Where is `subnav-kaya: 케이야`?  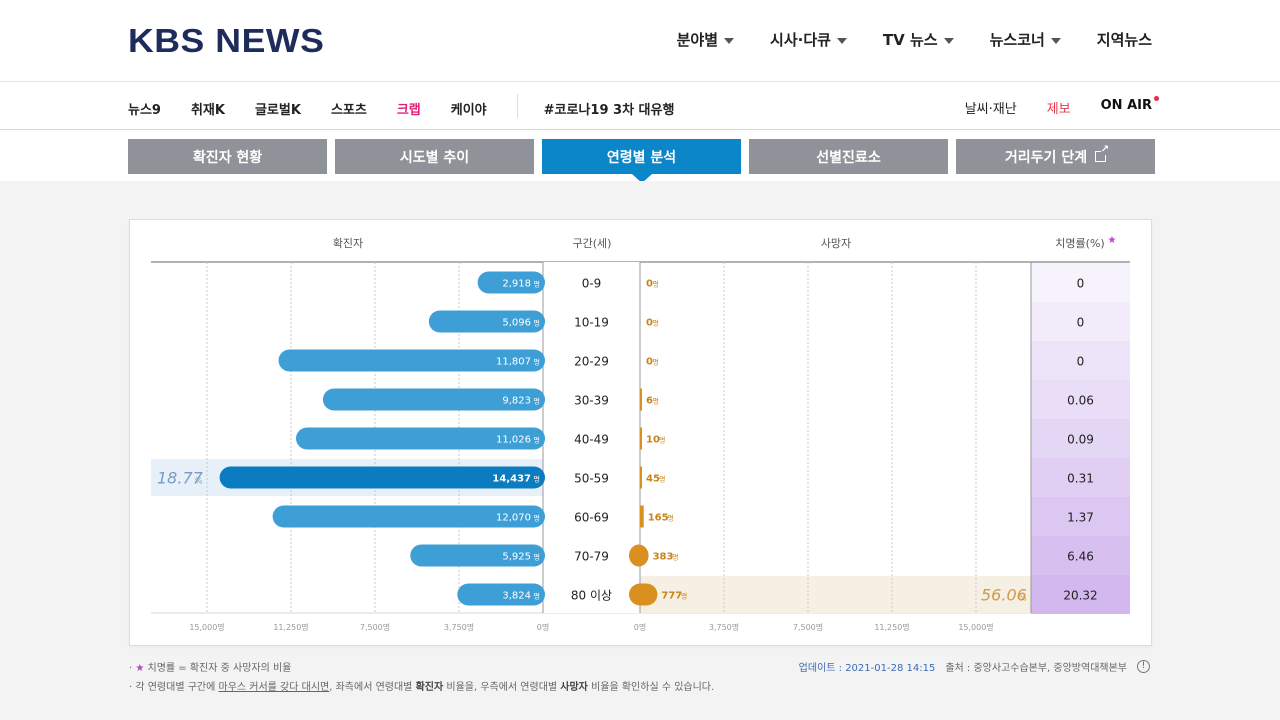
subnav-kaya: 케이야 is located at coordinates (468, 110).